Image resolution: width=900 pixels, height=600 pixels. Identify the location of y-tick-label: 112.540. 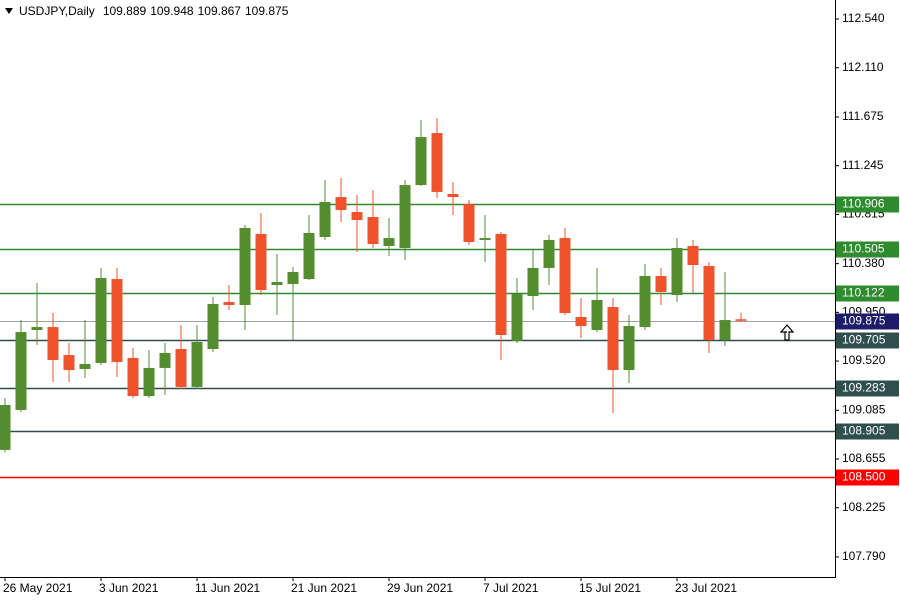
(863, 18).